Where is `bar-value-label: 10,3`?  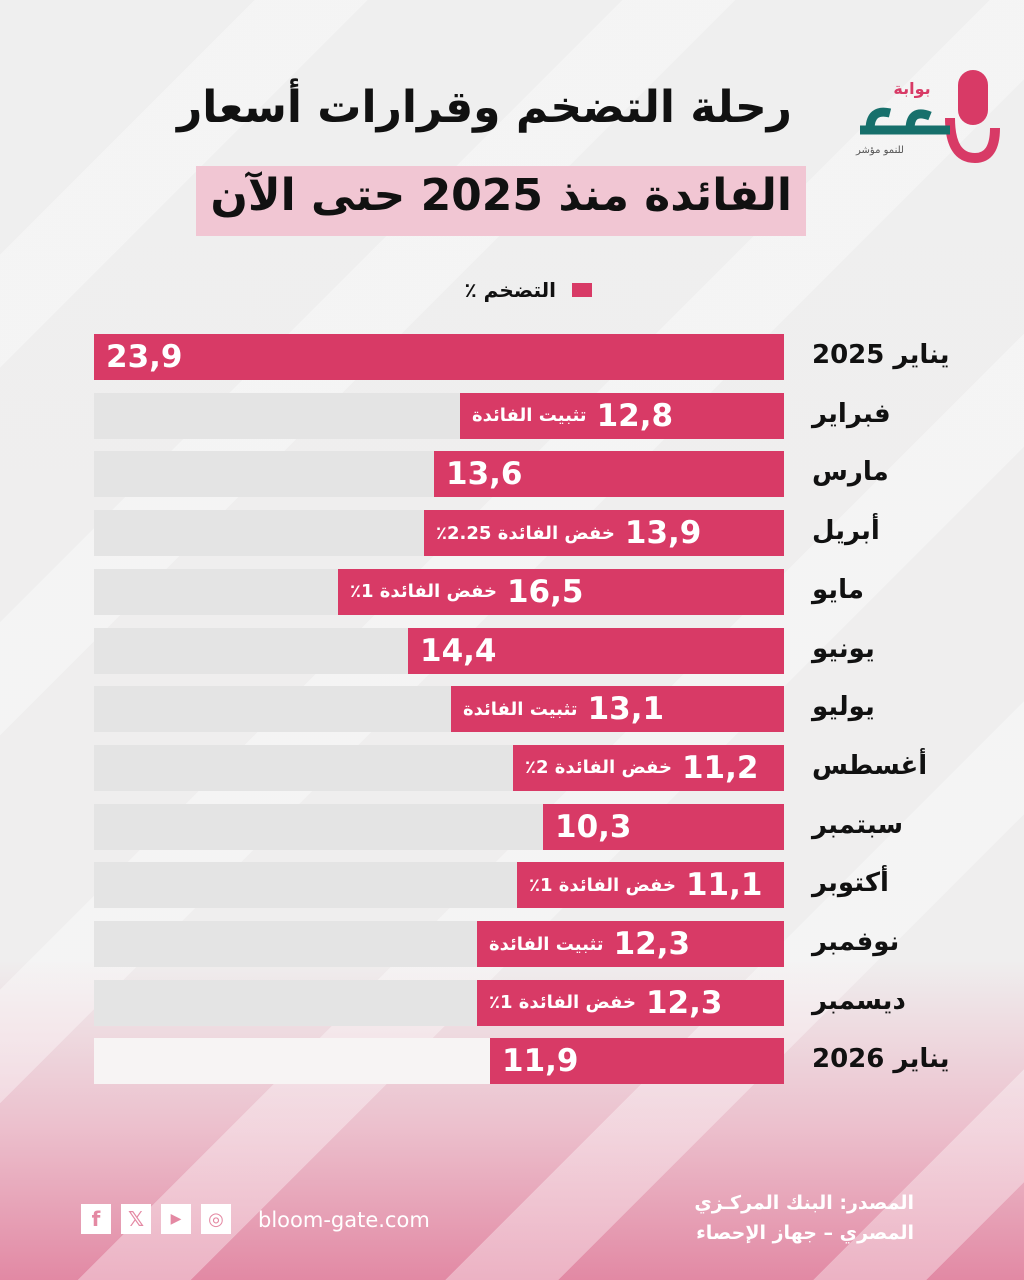
bar-value-label: 10,3 is located at coordinates (593, 826).